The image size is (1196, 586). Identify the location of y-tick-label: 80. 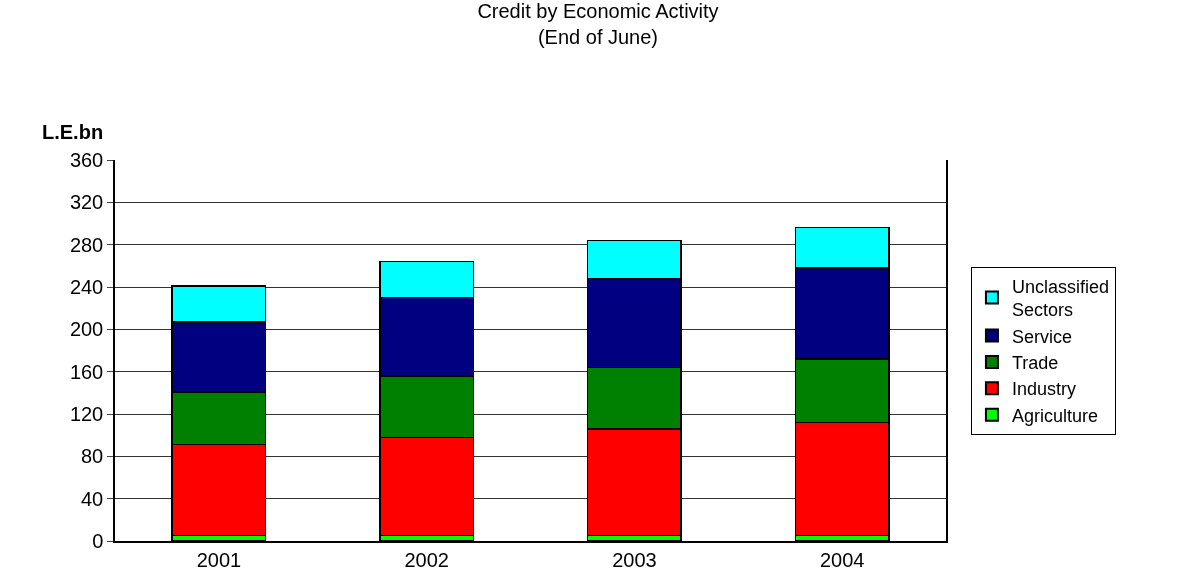
(92, 456).